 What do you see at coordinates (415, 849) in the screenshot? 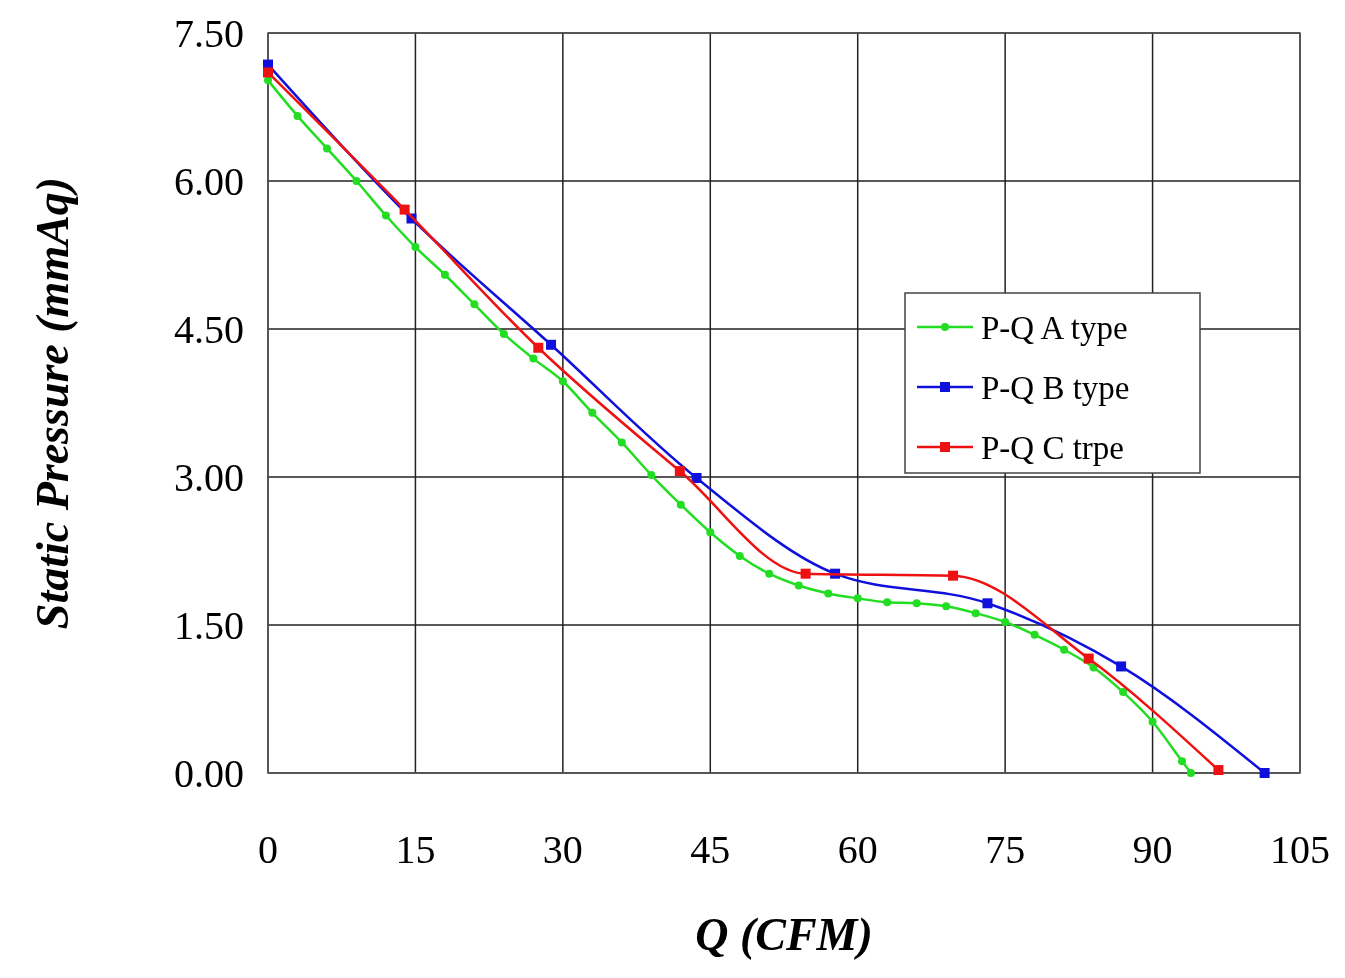
I see `x-tick-label: 15` at bounding box center [415, 849].